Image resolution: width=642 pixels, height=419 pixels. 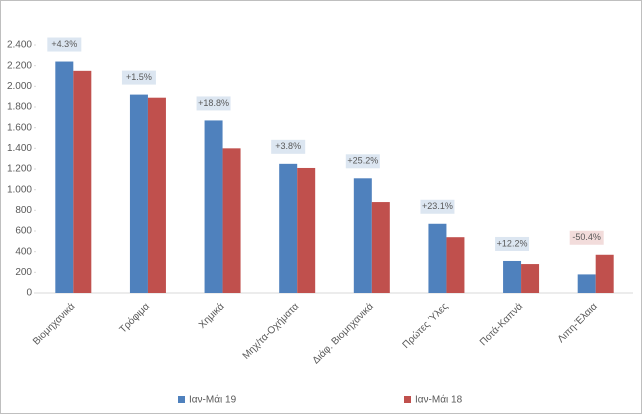 I want to click on annotation: +23.1%, so click(x=437, y=206).